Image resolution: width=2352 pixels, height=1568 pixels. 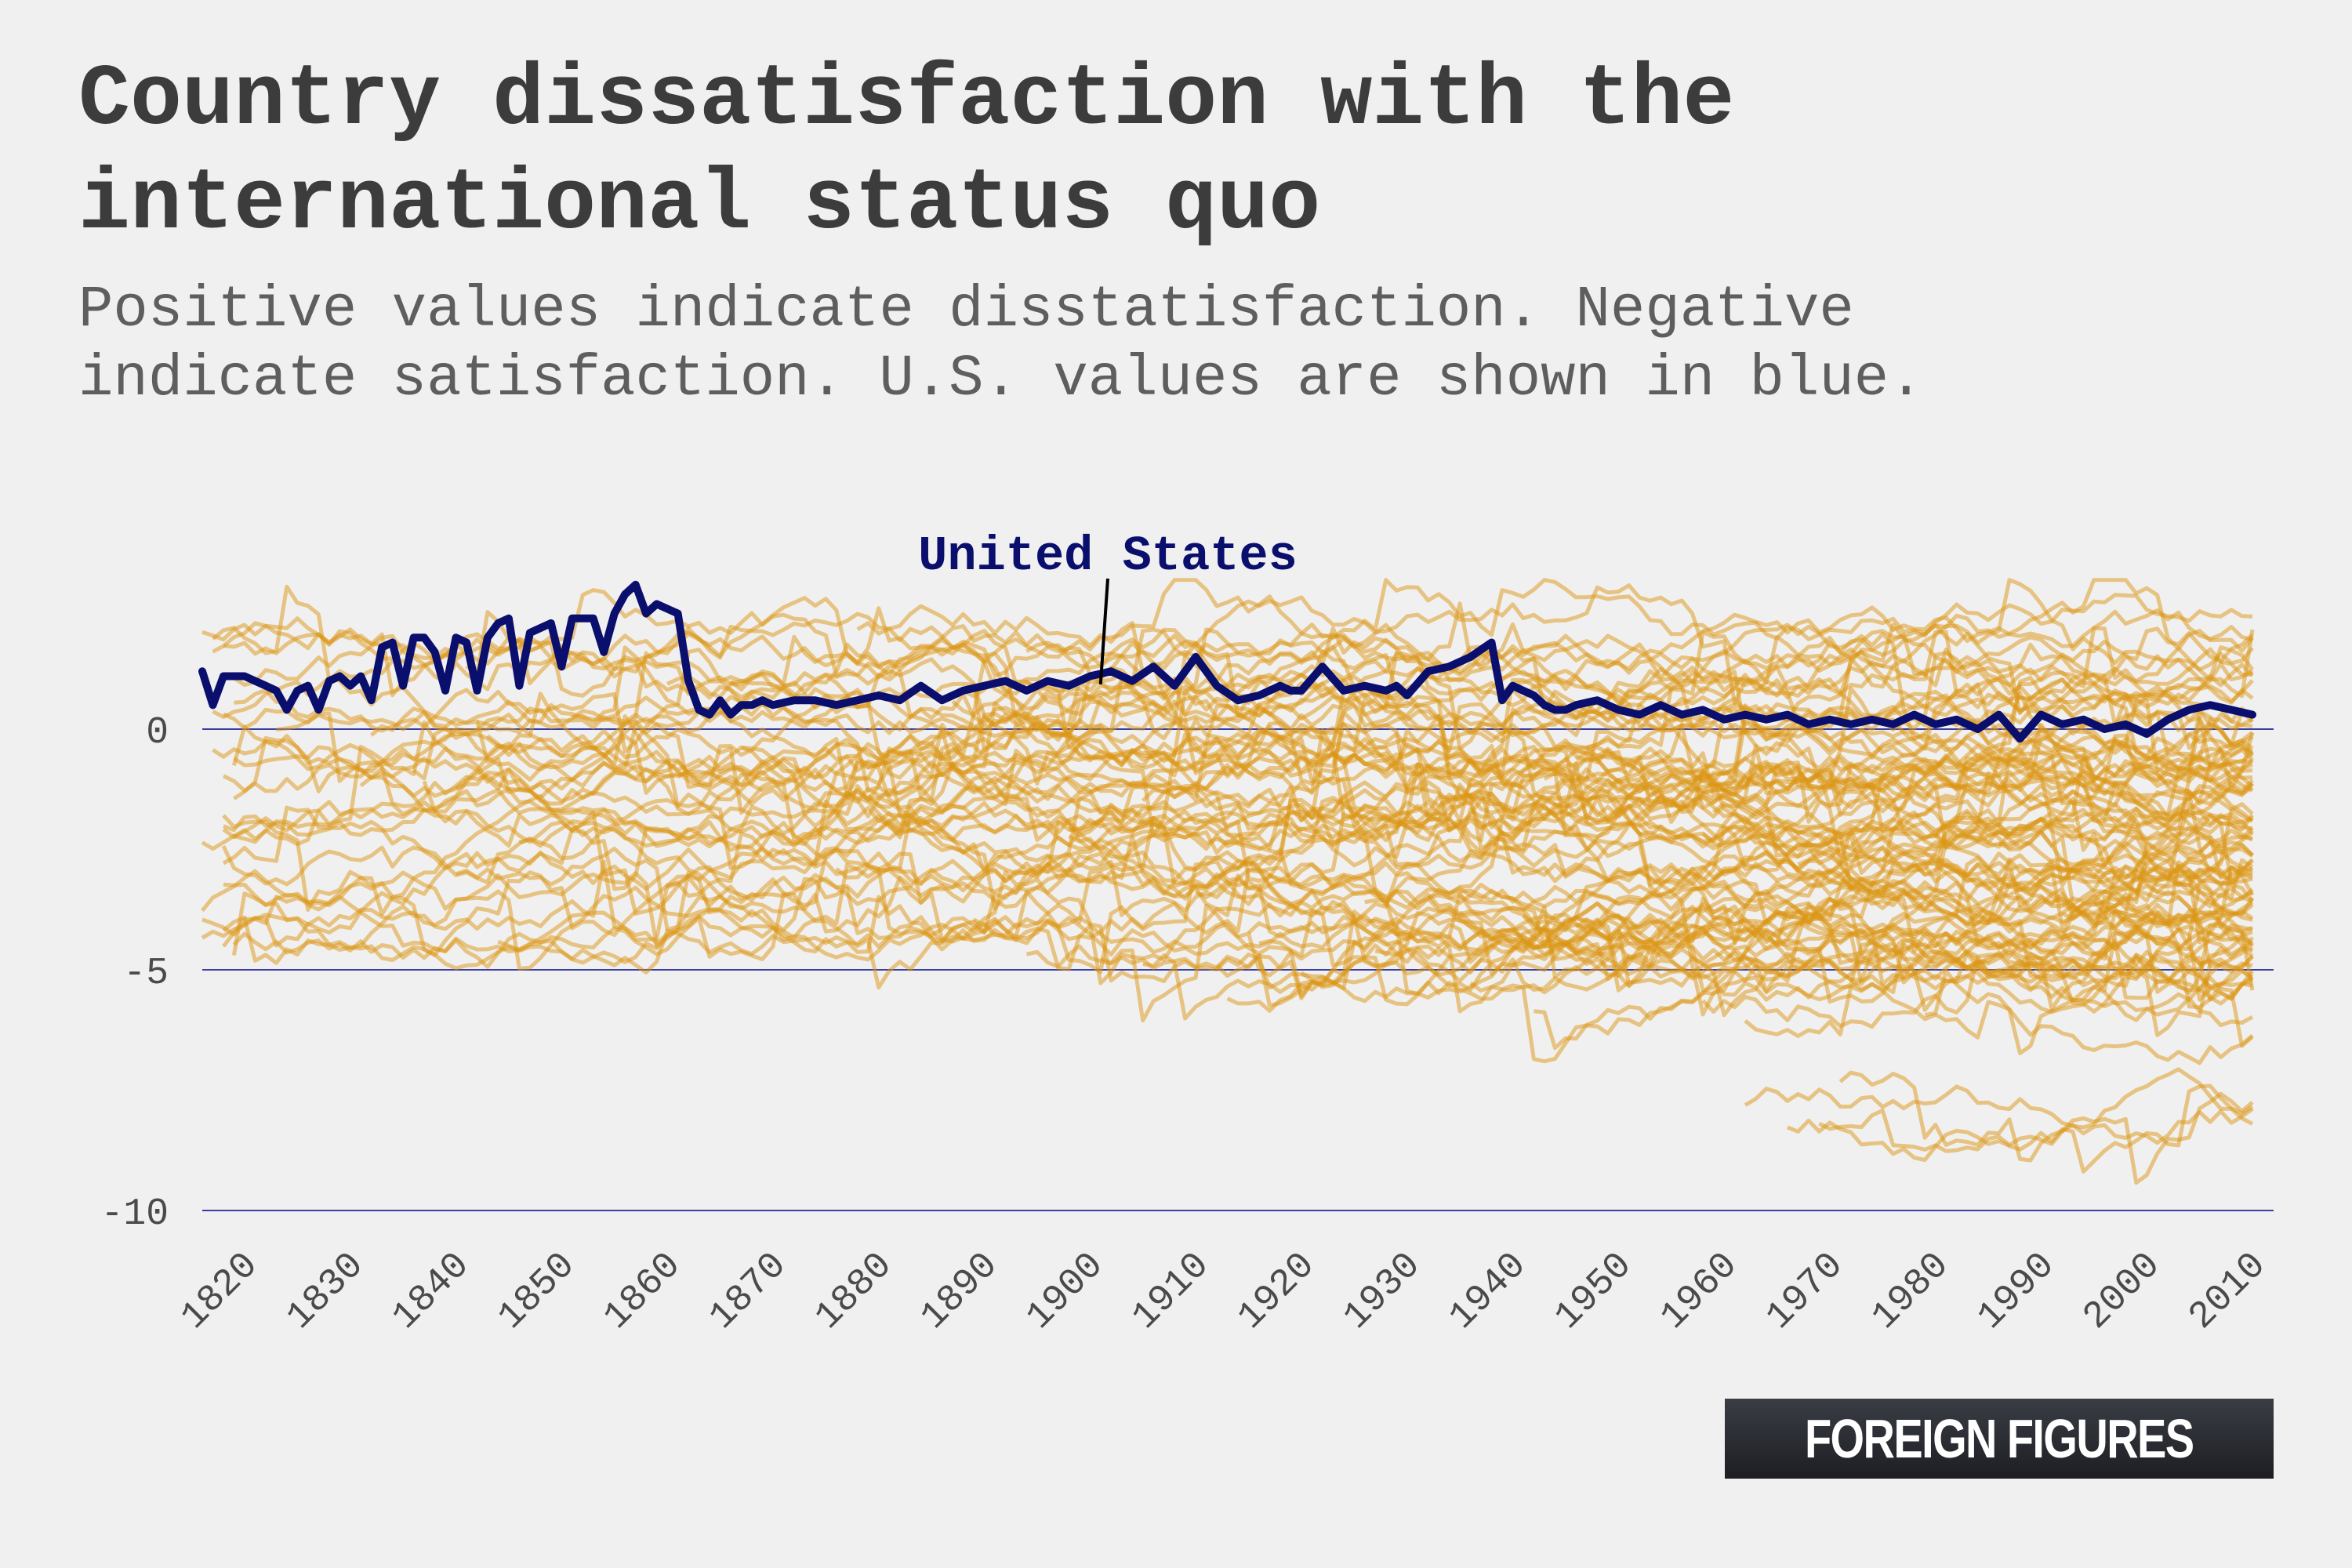 What do you see at coordinates (1806, 1291) in the screenshot?
I see `x-tick-label: 1970` at bounding box center [1806, 1291].